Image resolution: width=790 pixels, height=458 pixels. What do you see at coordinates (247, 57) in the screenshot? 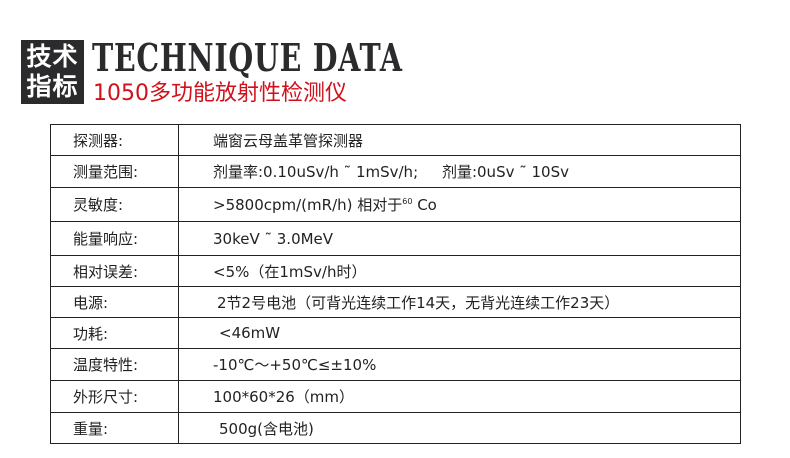
I see `title-english: TECHNIQUE DATA` at bounding box center [247, 57].